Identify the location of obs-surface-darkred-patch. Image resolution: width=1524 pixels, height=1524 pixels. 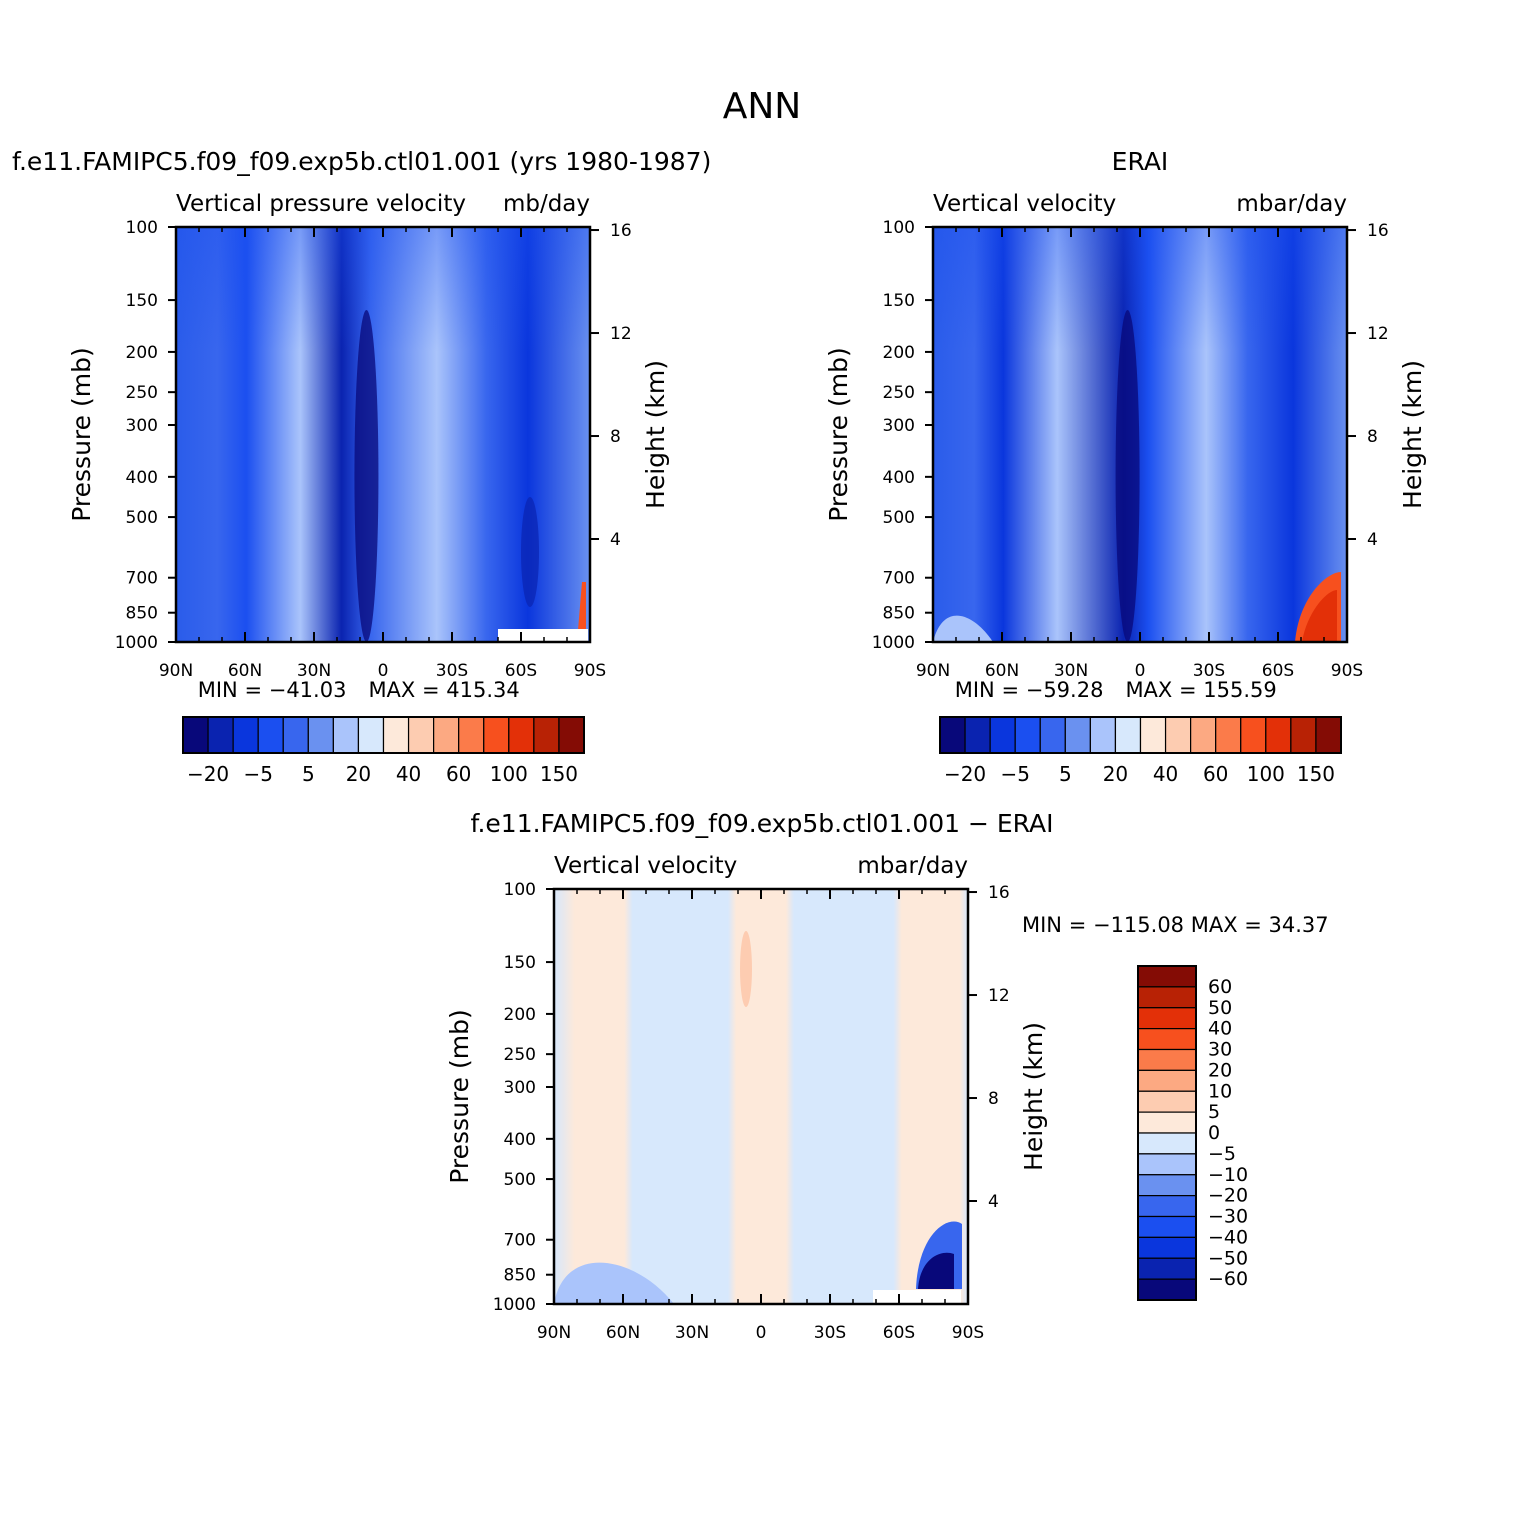
(1319, 616).